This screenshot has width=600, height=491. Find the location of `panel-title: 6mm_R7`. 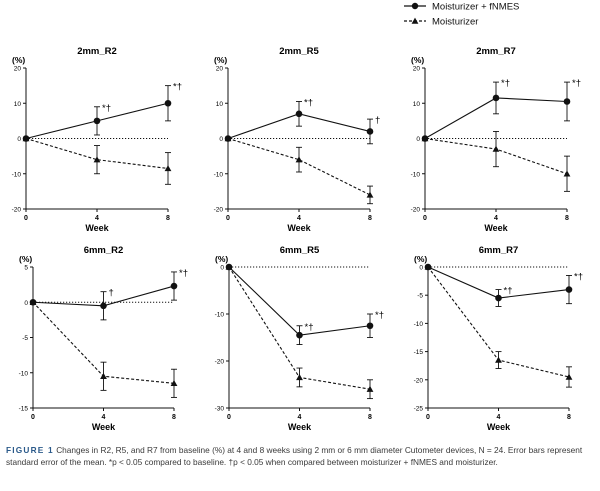

panel-title: 6mm_R7 is located at coordinates (499, 250).